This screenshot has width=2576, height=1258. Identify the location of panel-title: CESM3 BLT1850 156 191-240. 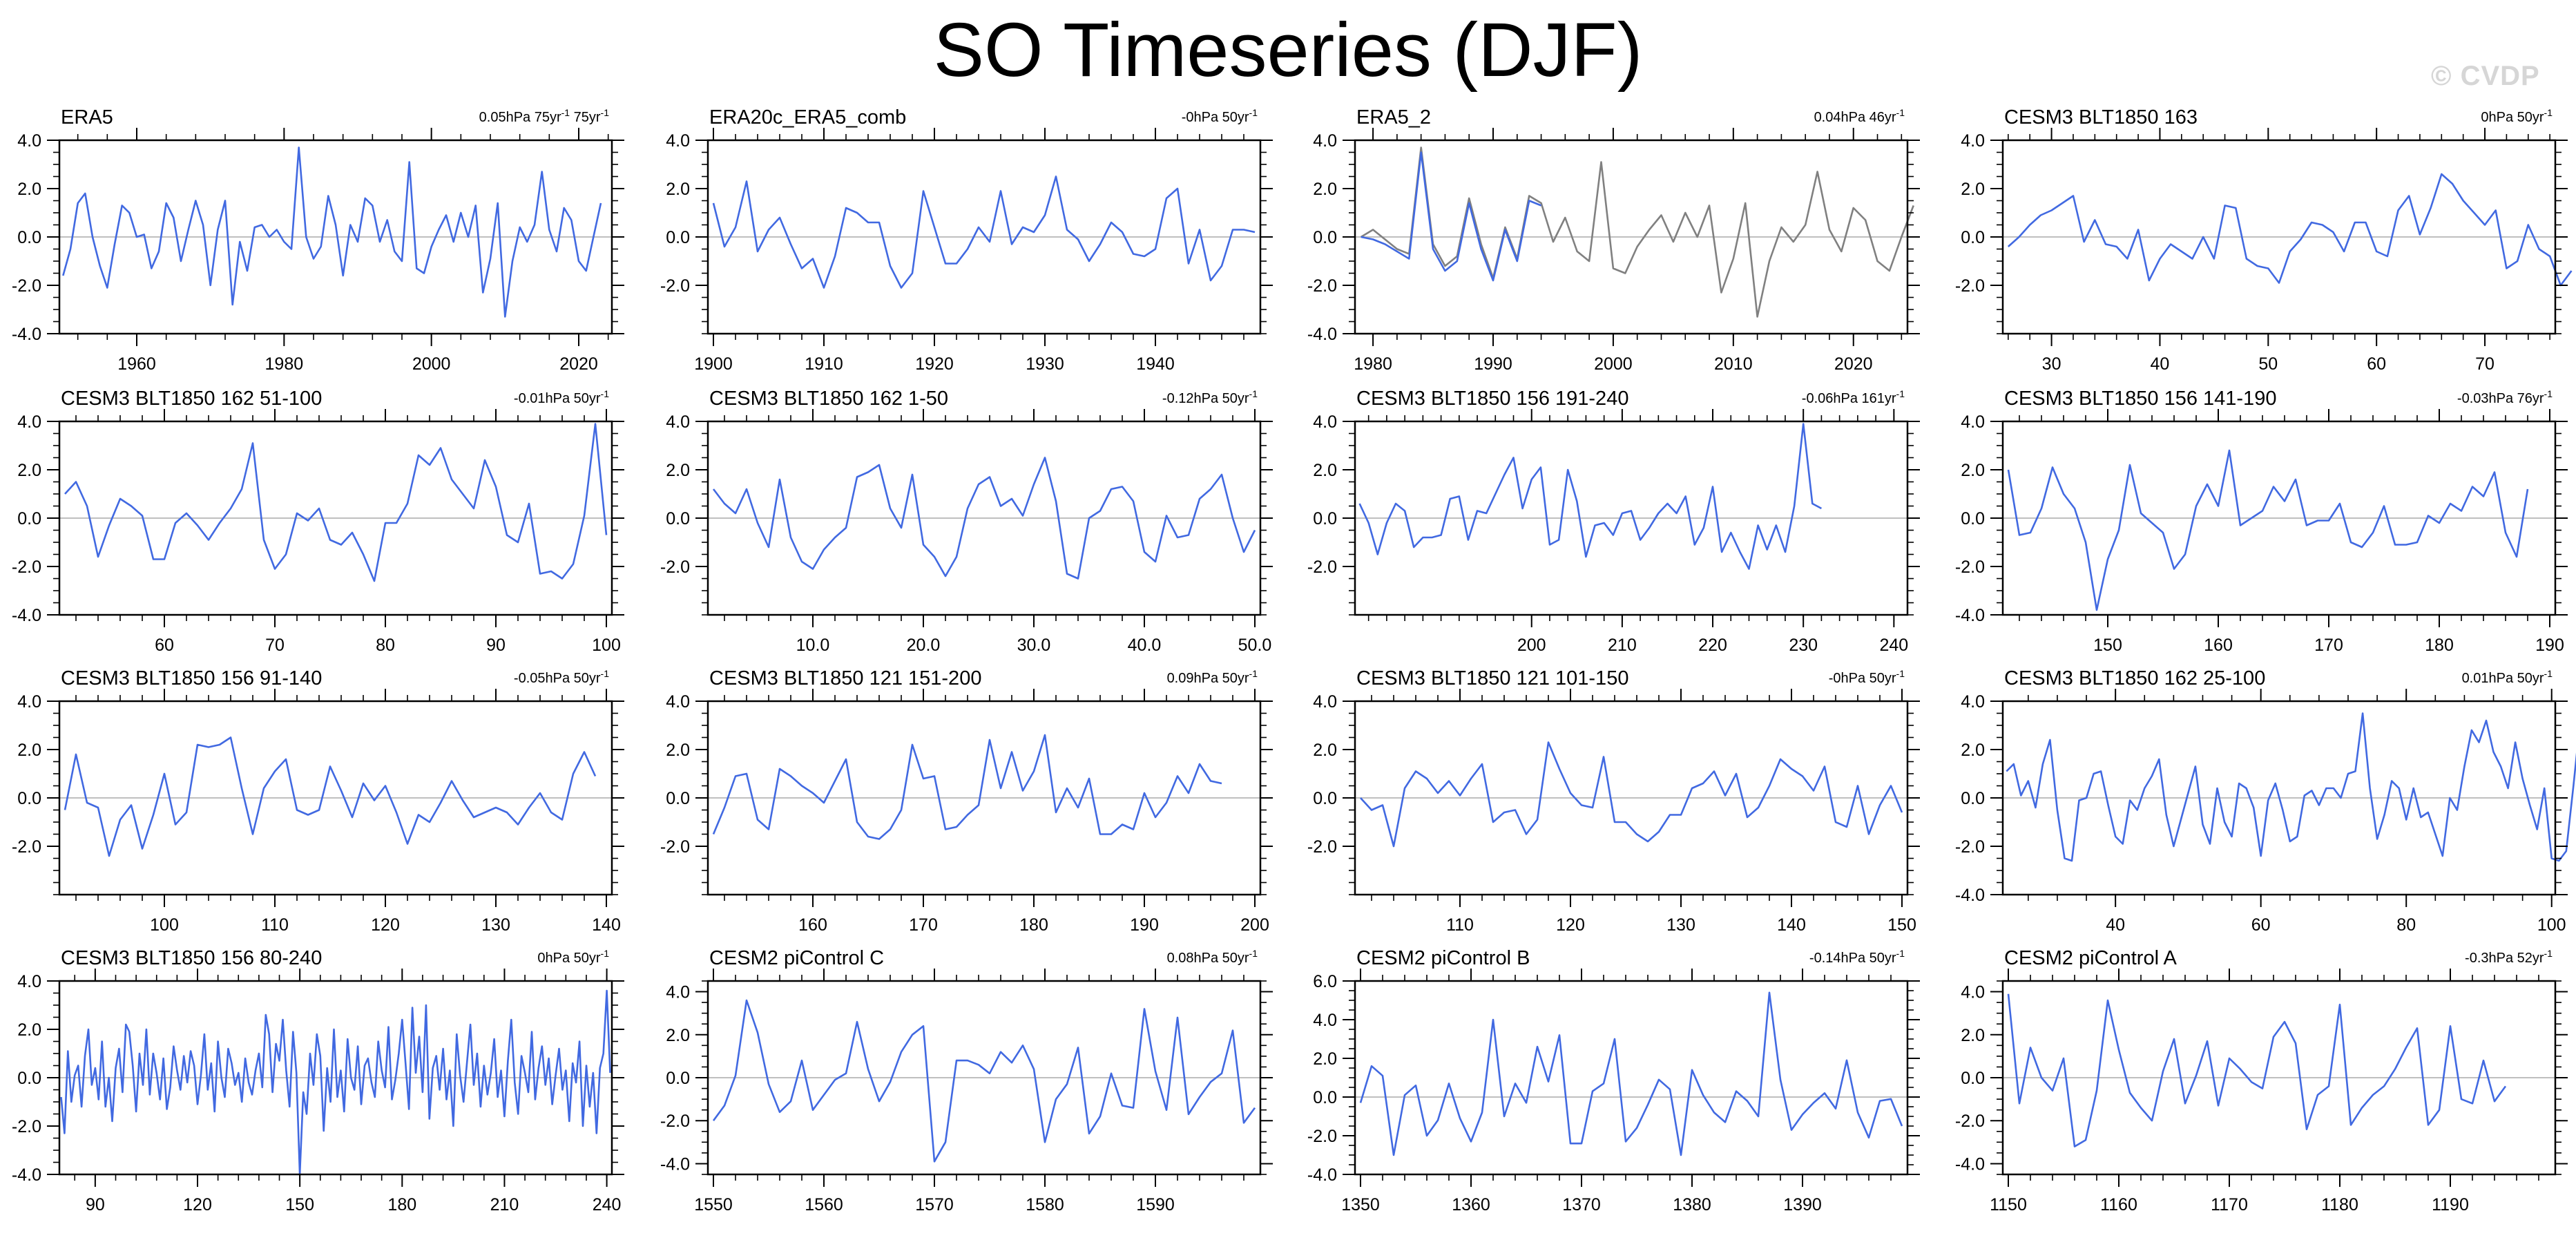
(1492, 399).